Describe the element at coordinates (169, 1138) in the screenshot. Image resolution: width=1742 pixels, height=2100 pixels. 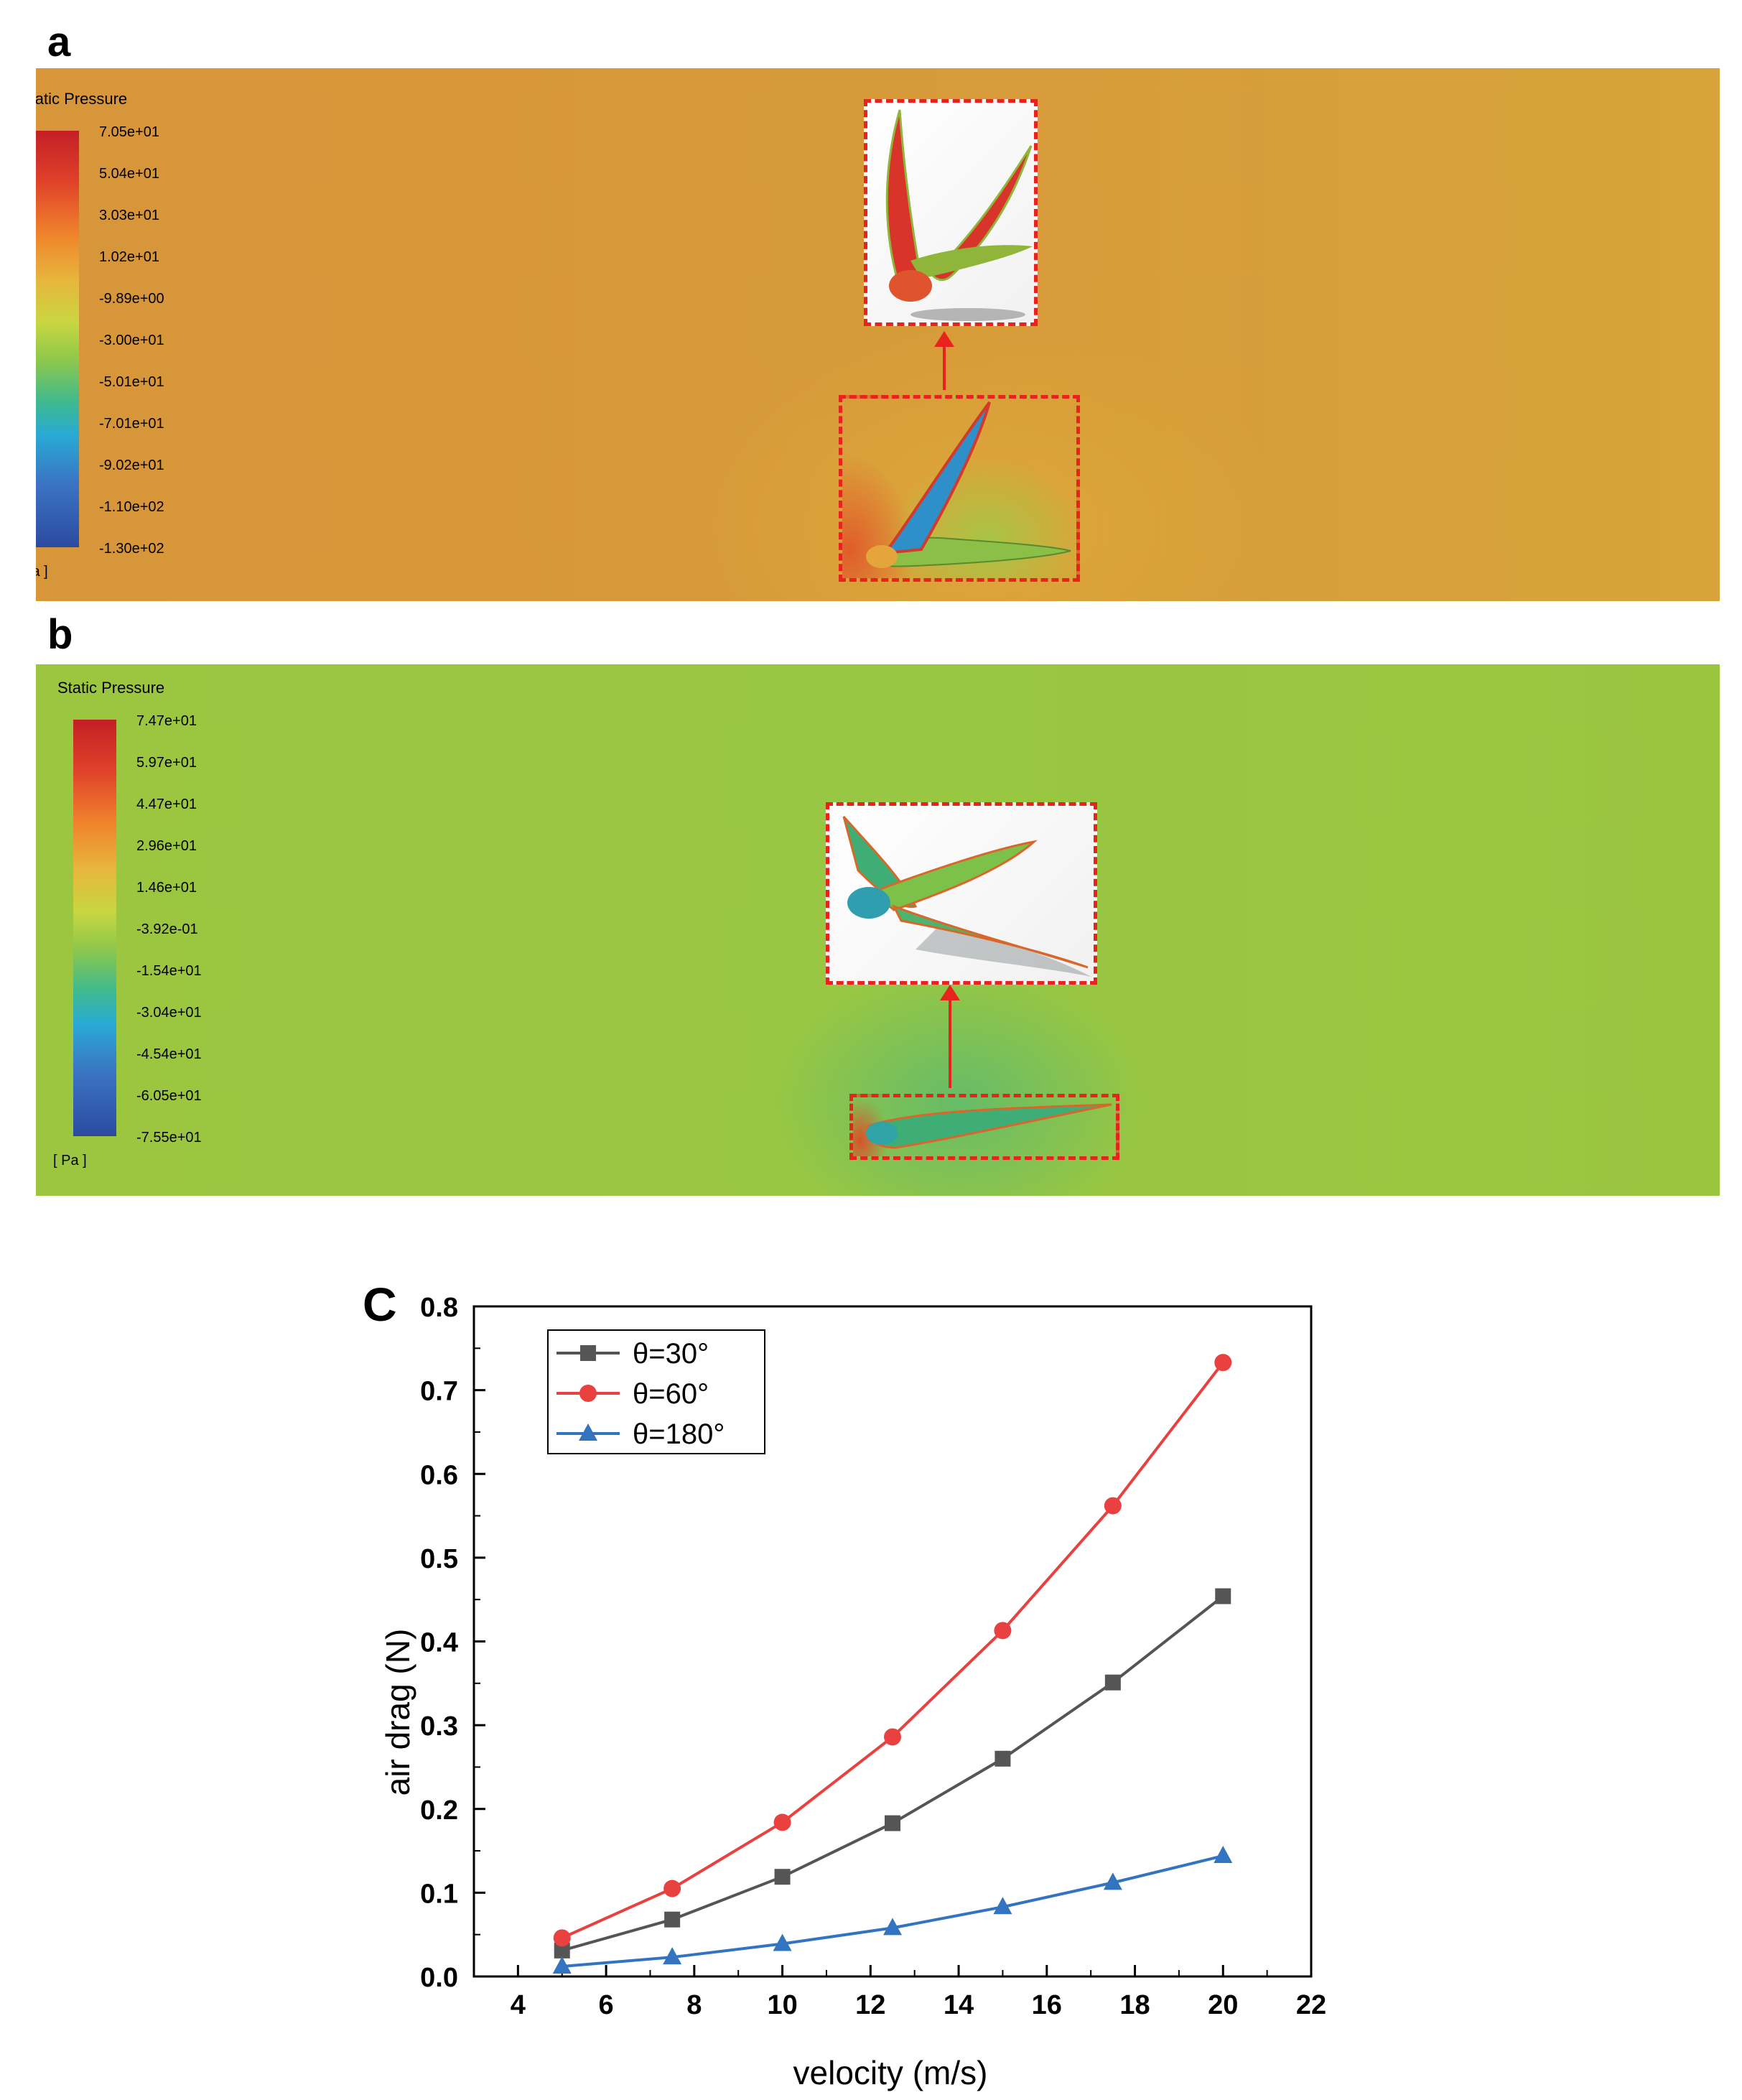
I see `legend-b-tick-10: -7.55e+01` at that location.